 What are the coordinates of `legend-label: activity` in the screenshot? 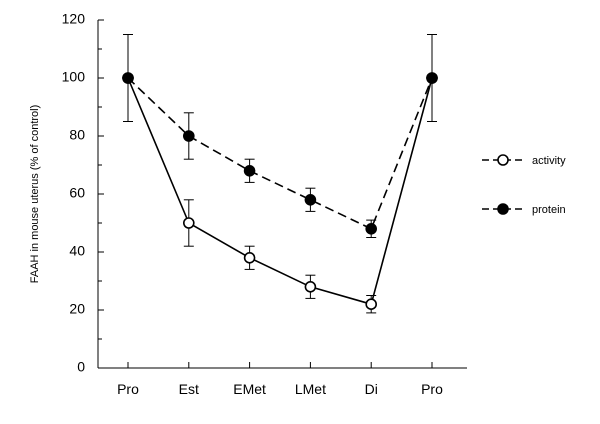 It's located at (549, 161).